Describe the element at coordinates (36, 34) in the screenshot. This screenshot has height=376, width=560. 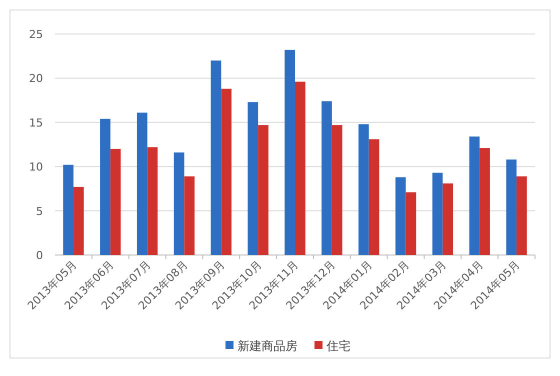
I see `y-tick-label: 25` at that location.